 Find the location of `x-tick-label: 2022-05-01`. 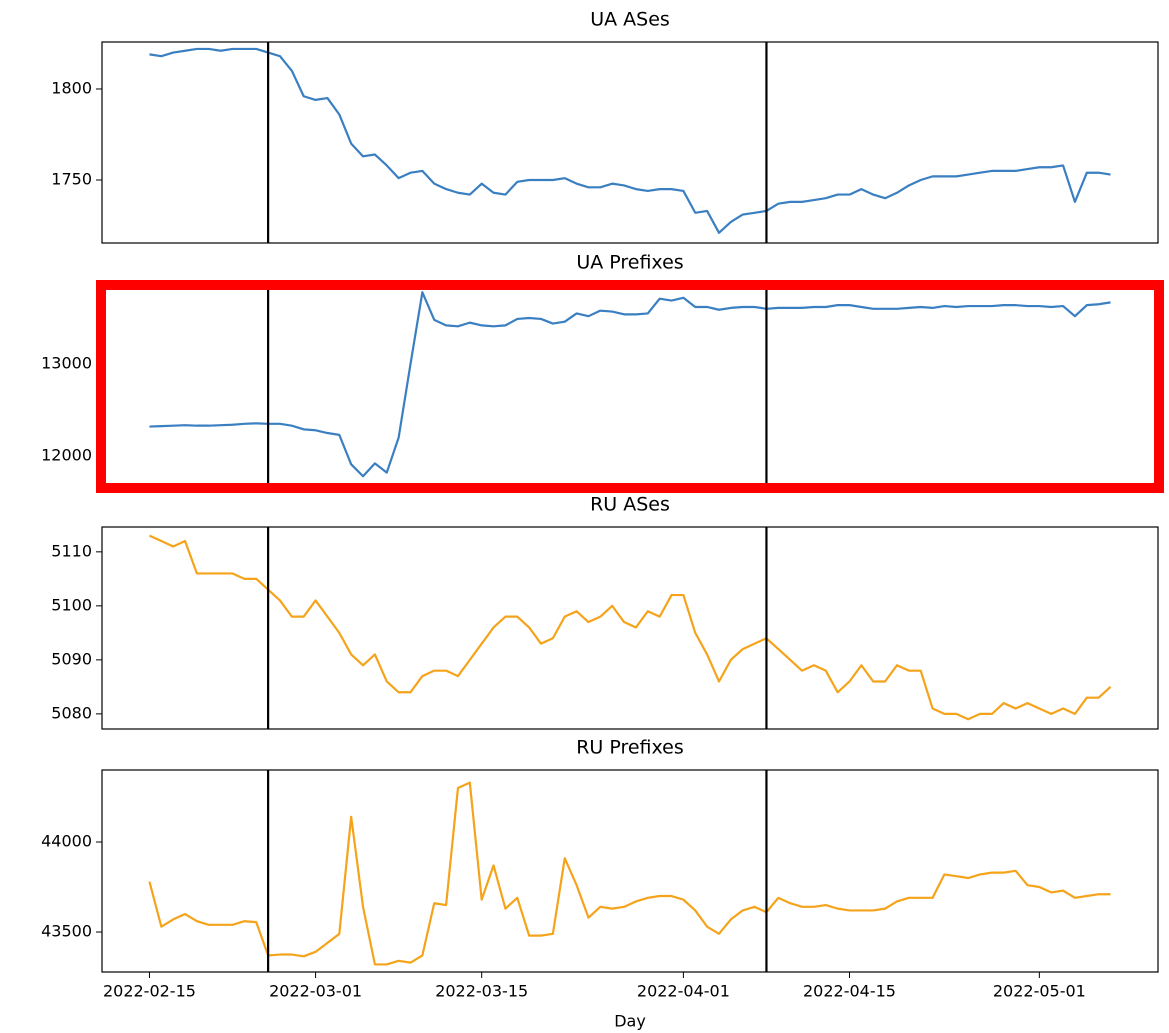

x-tick-label: 2022-05-01 is located at coordinates (1039, 991).